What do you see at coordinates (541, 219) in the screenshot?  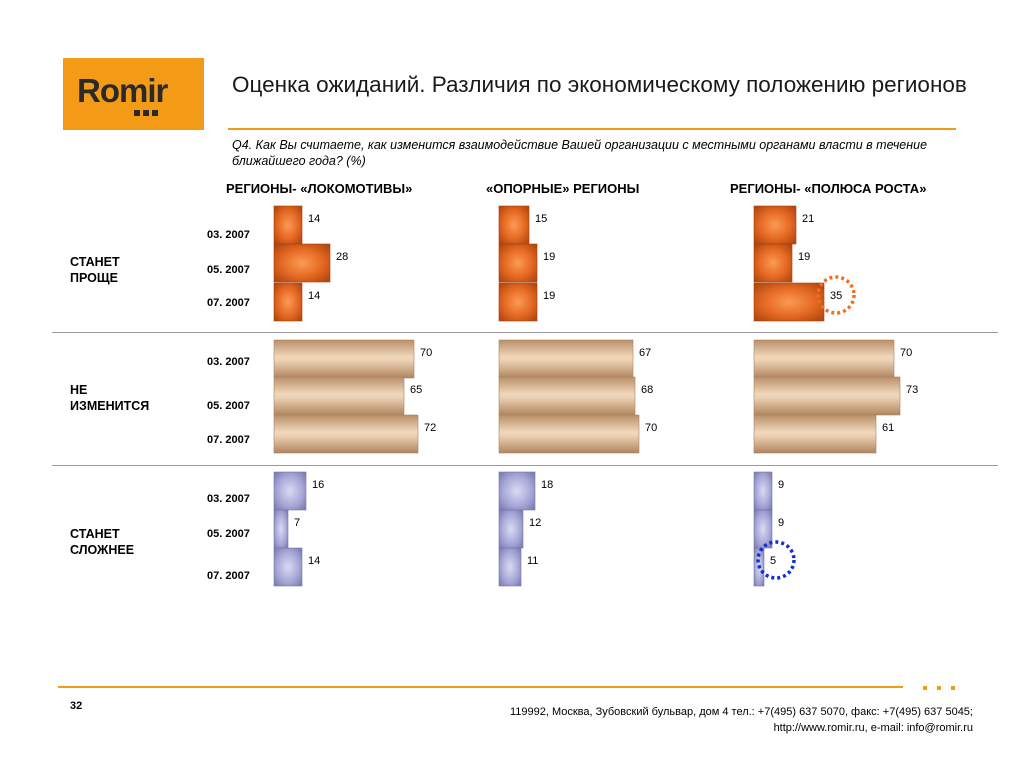 I see `bar-value-label: 15` at bounding box center [541, 219].